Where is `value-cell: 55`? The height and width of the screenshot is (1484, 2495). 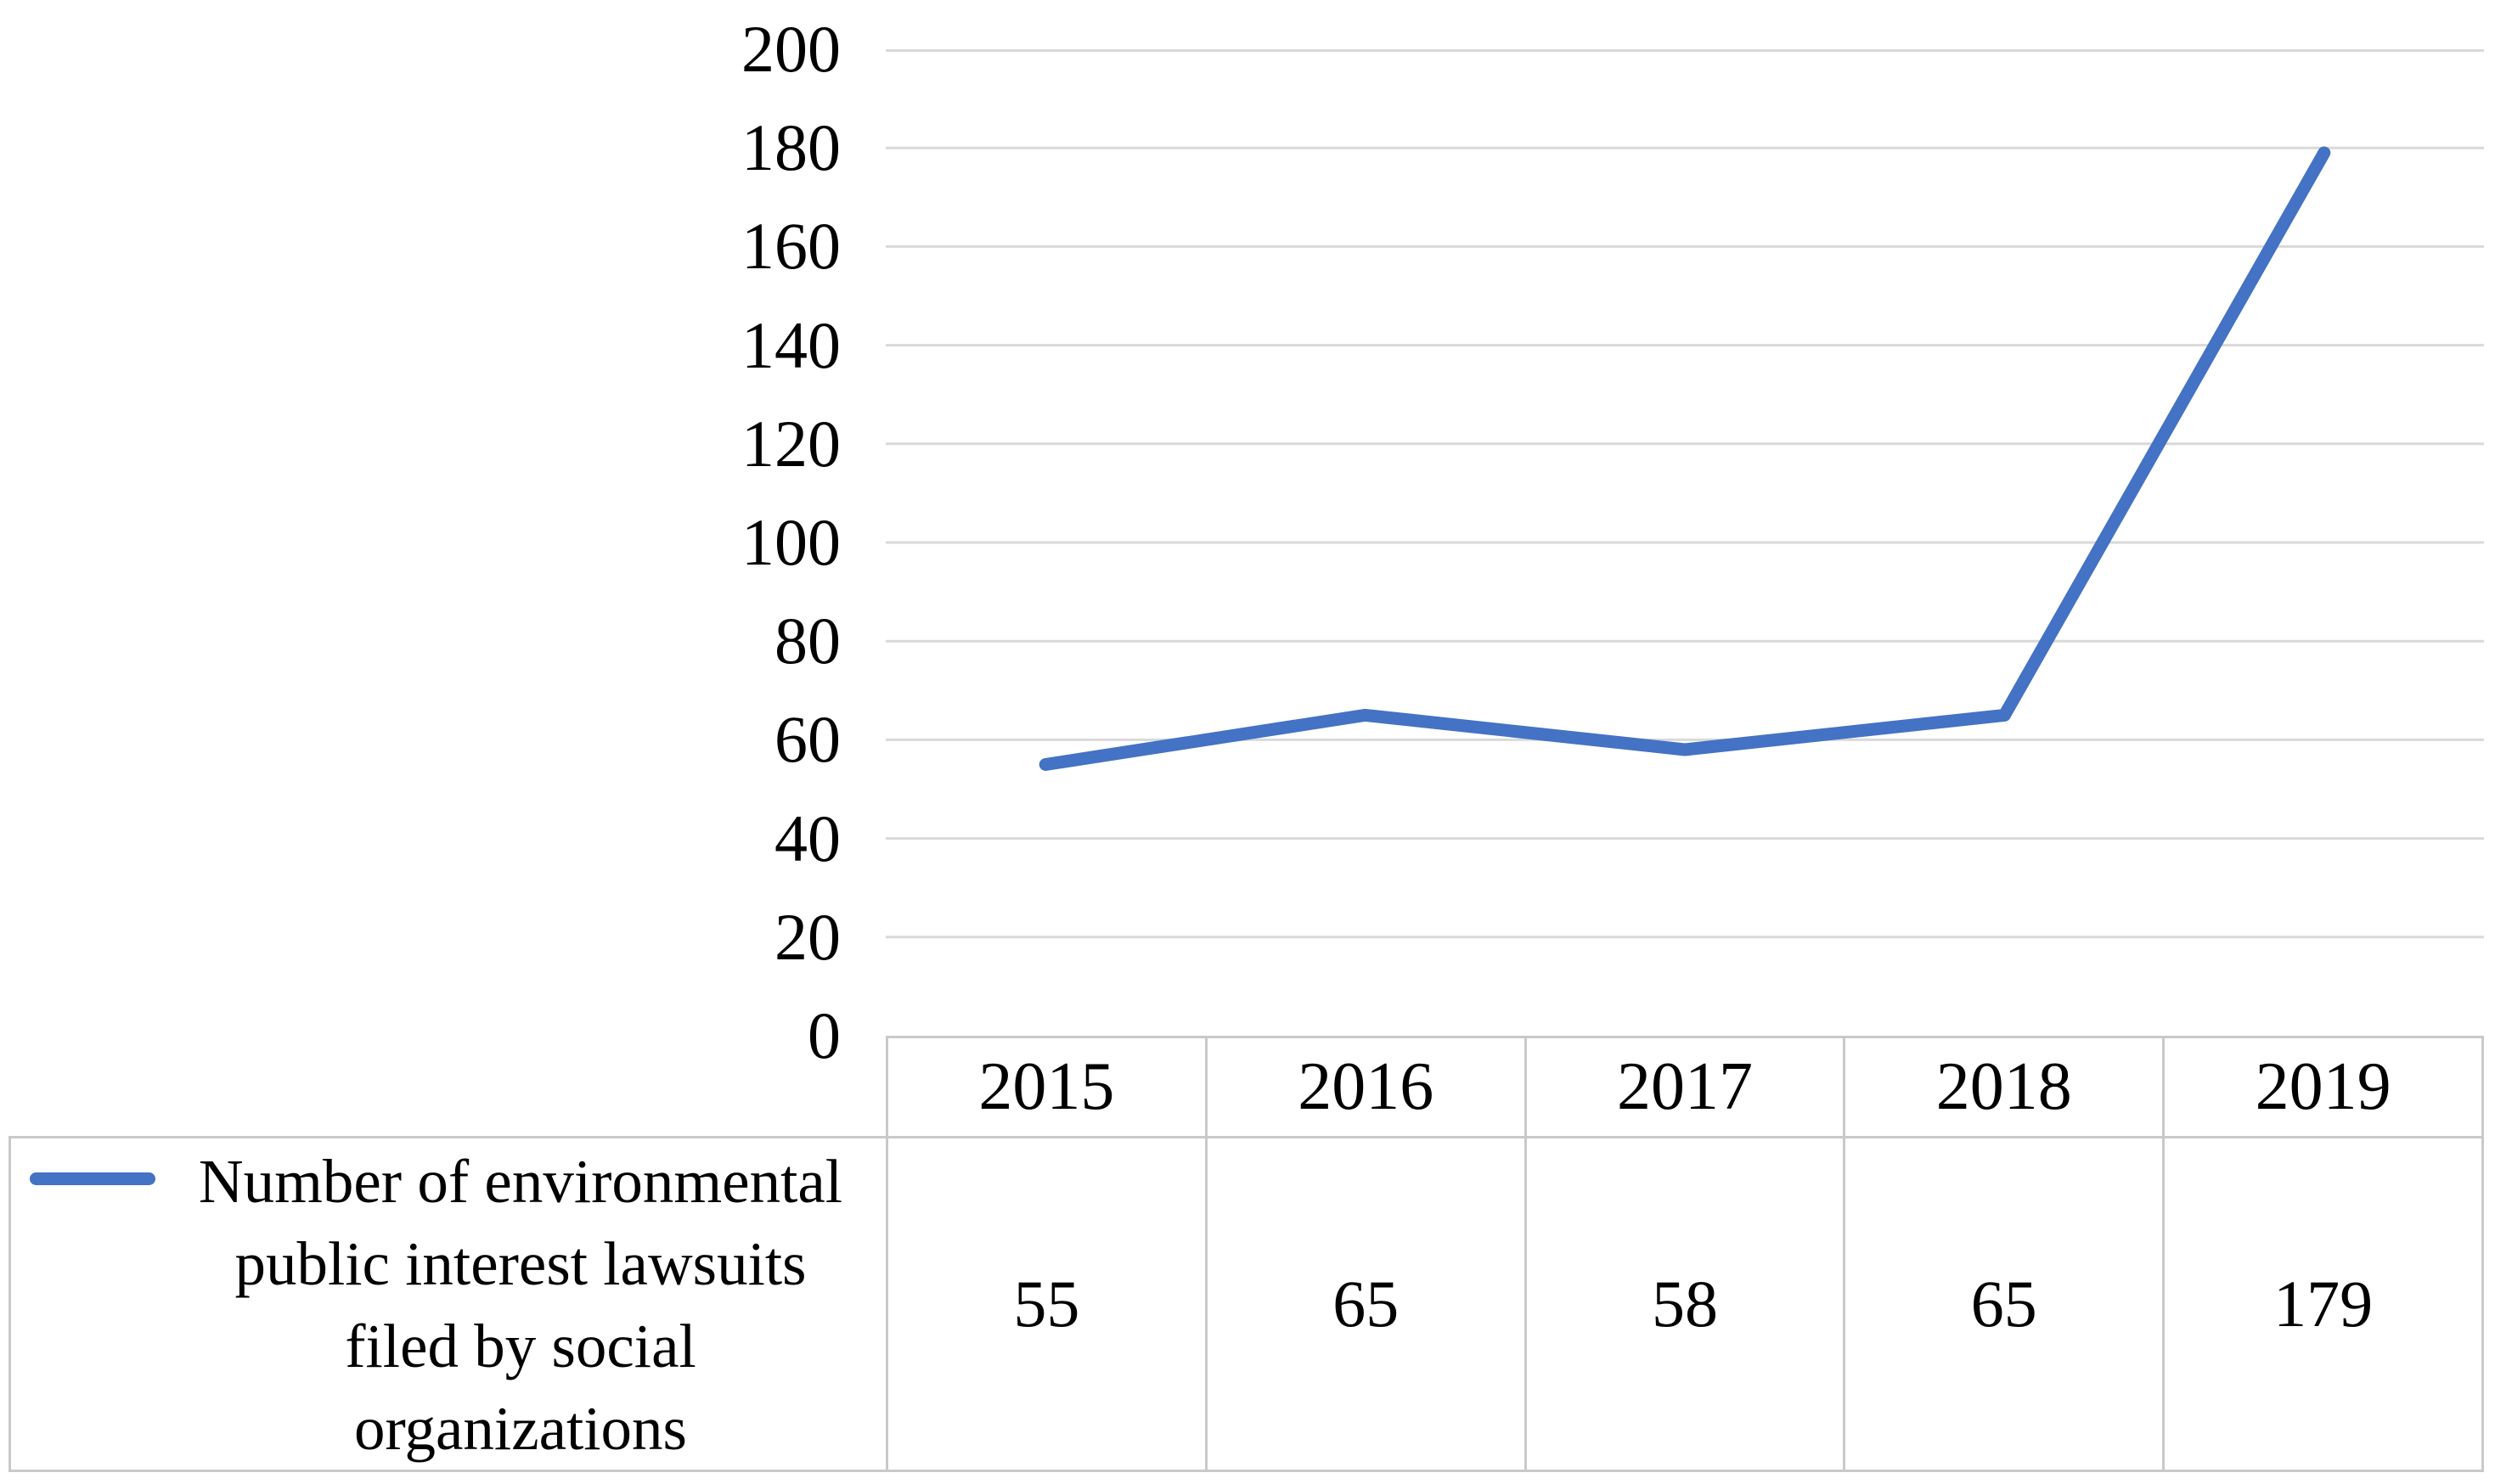 value-cell: 55 is located at coordinates (1045, 1304).